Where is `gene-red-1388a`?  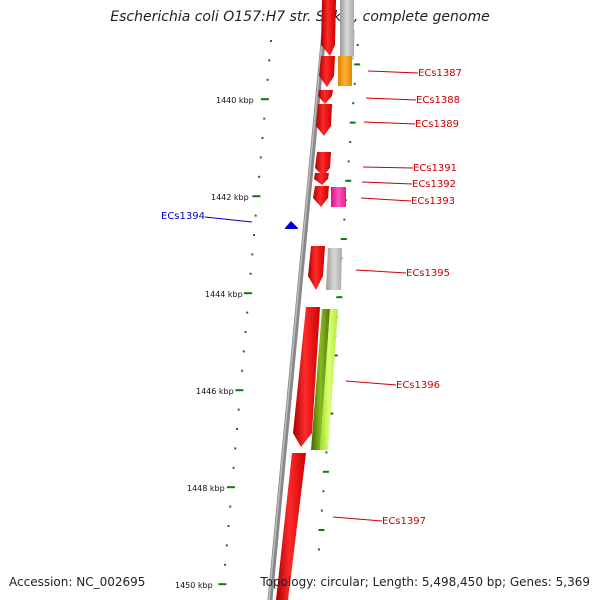
gene-red-1388a is located at coordinates (327, 71).